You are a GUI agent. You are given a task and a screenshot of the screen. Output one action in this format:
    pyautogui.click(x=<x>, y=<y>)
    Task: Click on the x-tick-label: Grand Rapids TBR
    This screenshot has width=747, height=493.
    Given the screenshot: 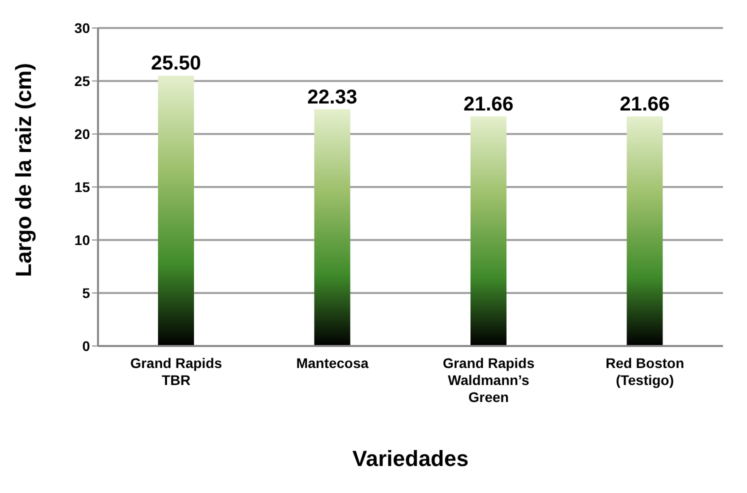 What is the action you would take?
    pyautogui.click(x=176, y=371)
    